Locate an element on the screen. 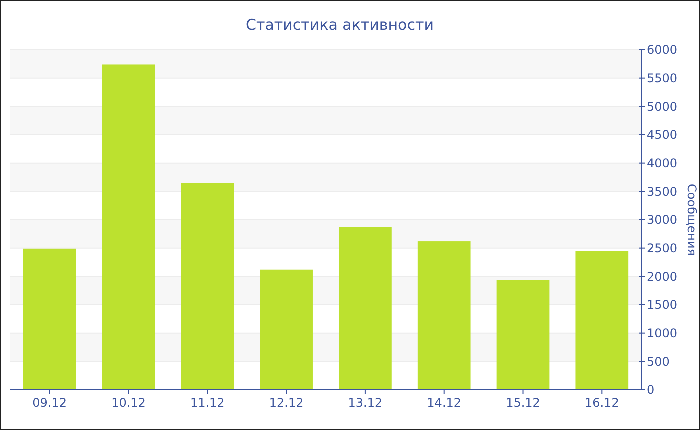  x-tick-label: 11.12 is located at coordinates (207, 403).